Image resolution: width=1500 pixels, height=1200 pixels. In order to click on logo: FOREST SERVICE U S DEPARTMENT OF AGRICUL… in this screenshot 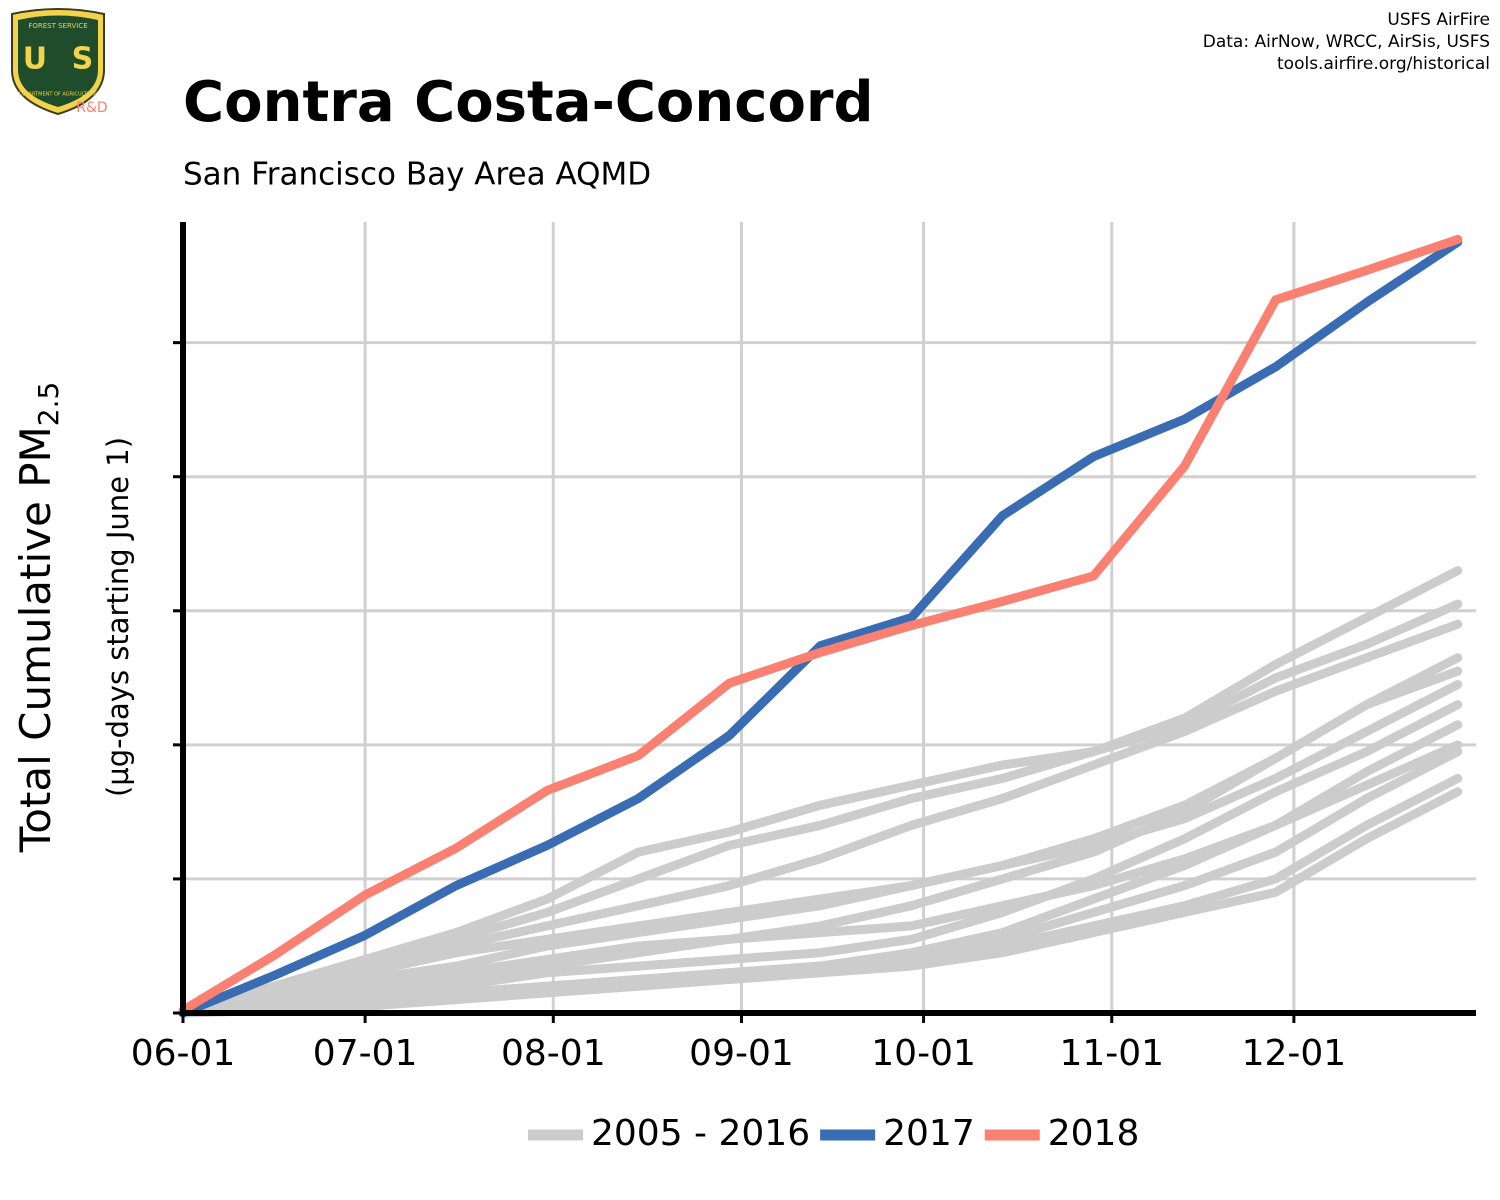, I will do `click(59, 62)`.